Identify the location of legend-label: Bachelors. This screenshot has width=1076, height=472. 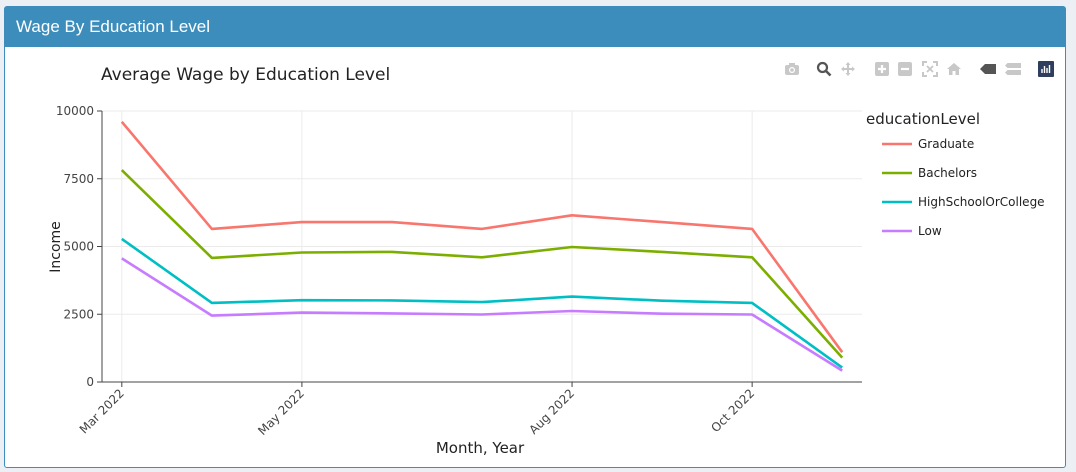
(947, 173).